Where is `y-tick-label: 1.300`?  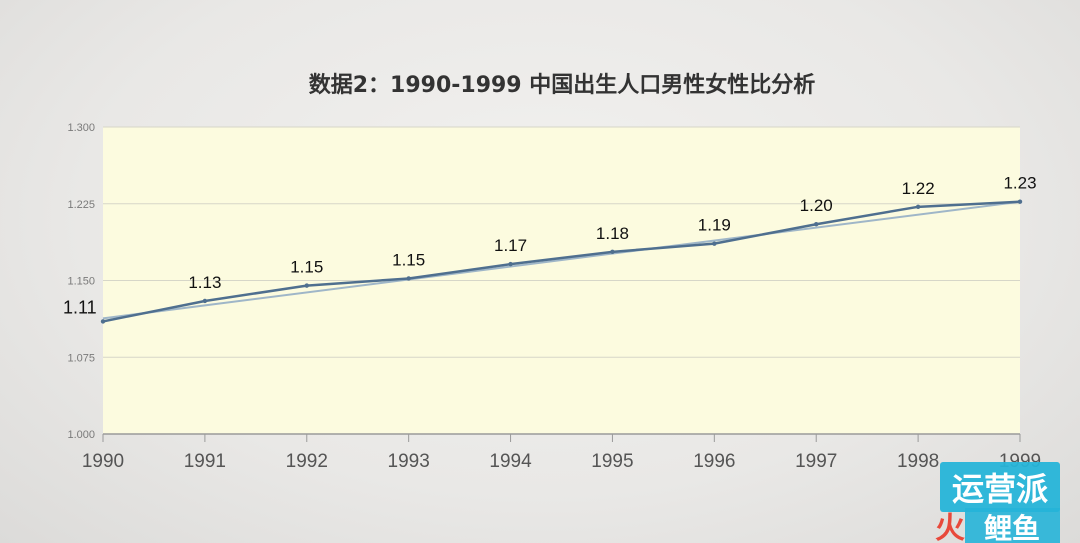 y-tick-label: 1.300 is located at coordinates (81, 128).